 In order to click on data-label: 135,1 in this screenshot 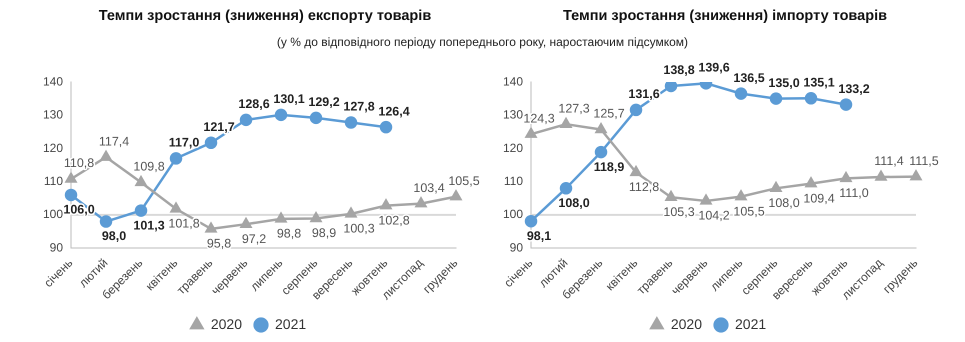, I will do `click(819, 82)`.